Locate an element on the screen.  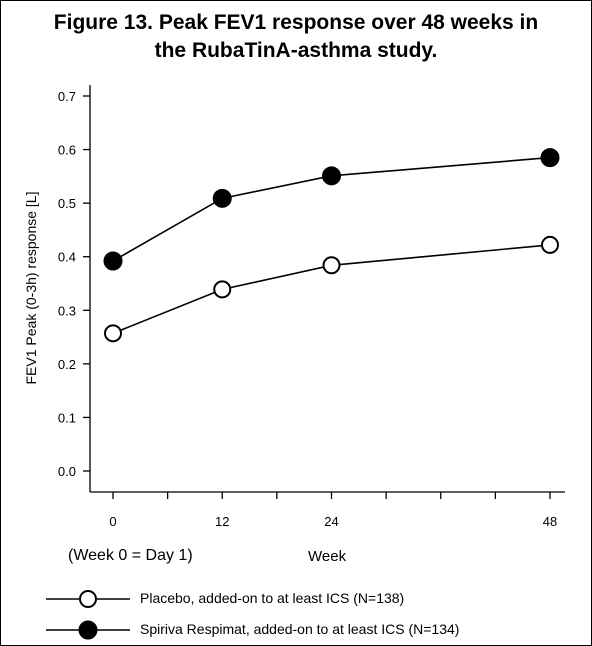
legend-marker-spiriva is located at coordinates (88, 630).